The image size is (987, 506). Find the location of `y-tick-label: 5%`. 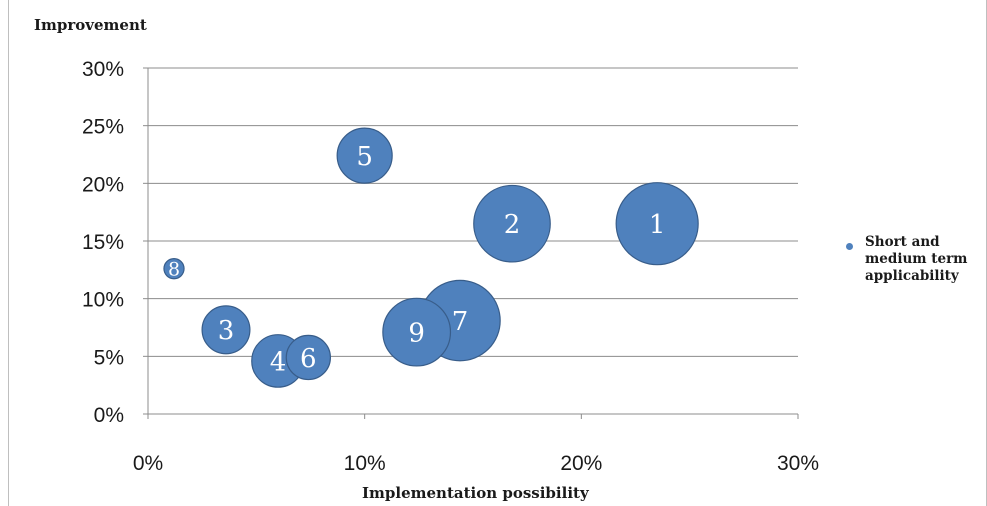

y-tick-label: 5% is located at coordinates (109, 357).